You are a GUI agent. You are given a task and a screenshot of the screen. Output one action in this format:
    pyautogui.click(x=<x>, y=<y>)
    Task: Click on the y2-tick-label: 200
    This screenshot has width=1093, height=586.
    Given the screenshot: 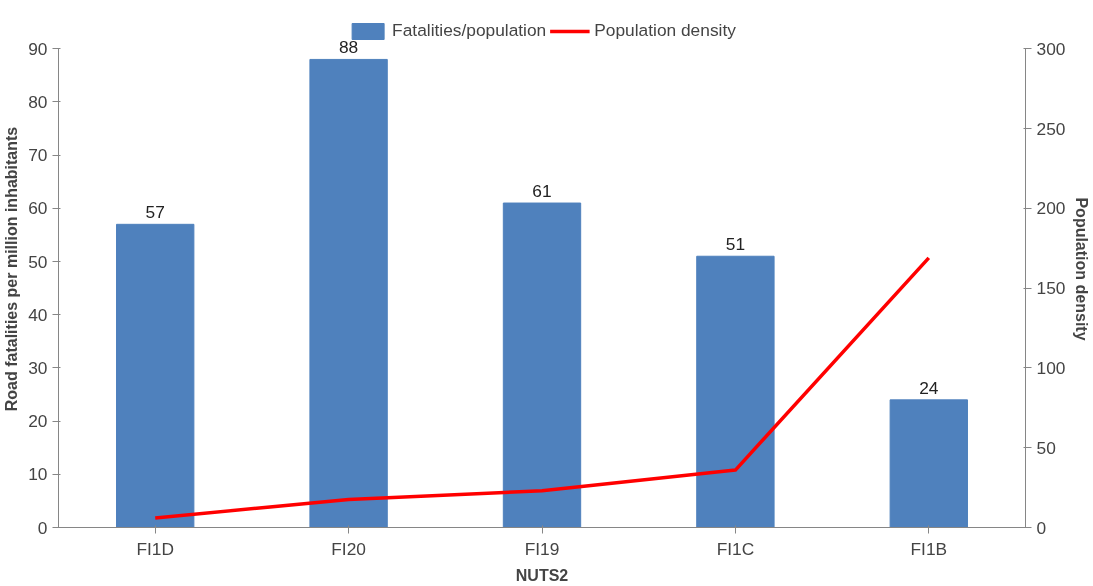 What is the action you would take?
    pyautogui.click(x=1051, y=208)
    